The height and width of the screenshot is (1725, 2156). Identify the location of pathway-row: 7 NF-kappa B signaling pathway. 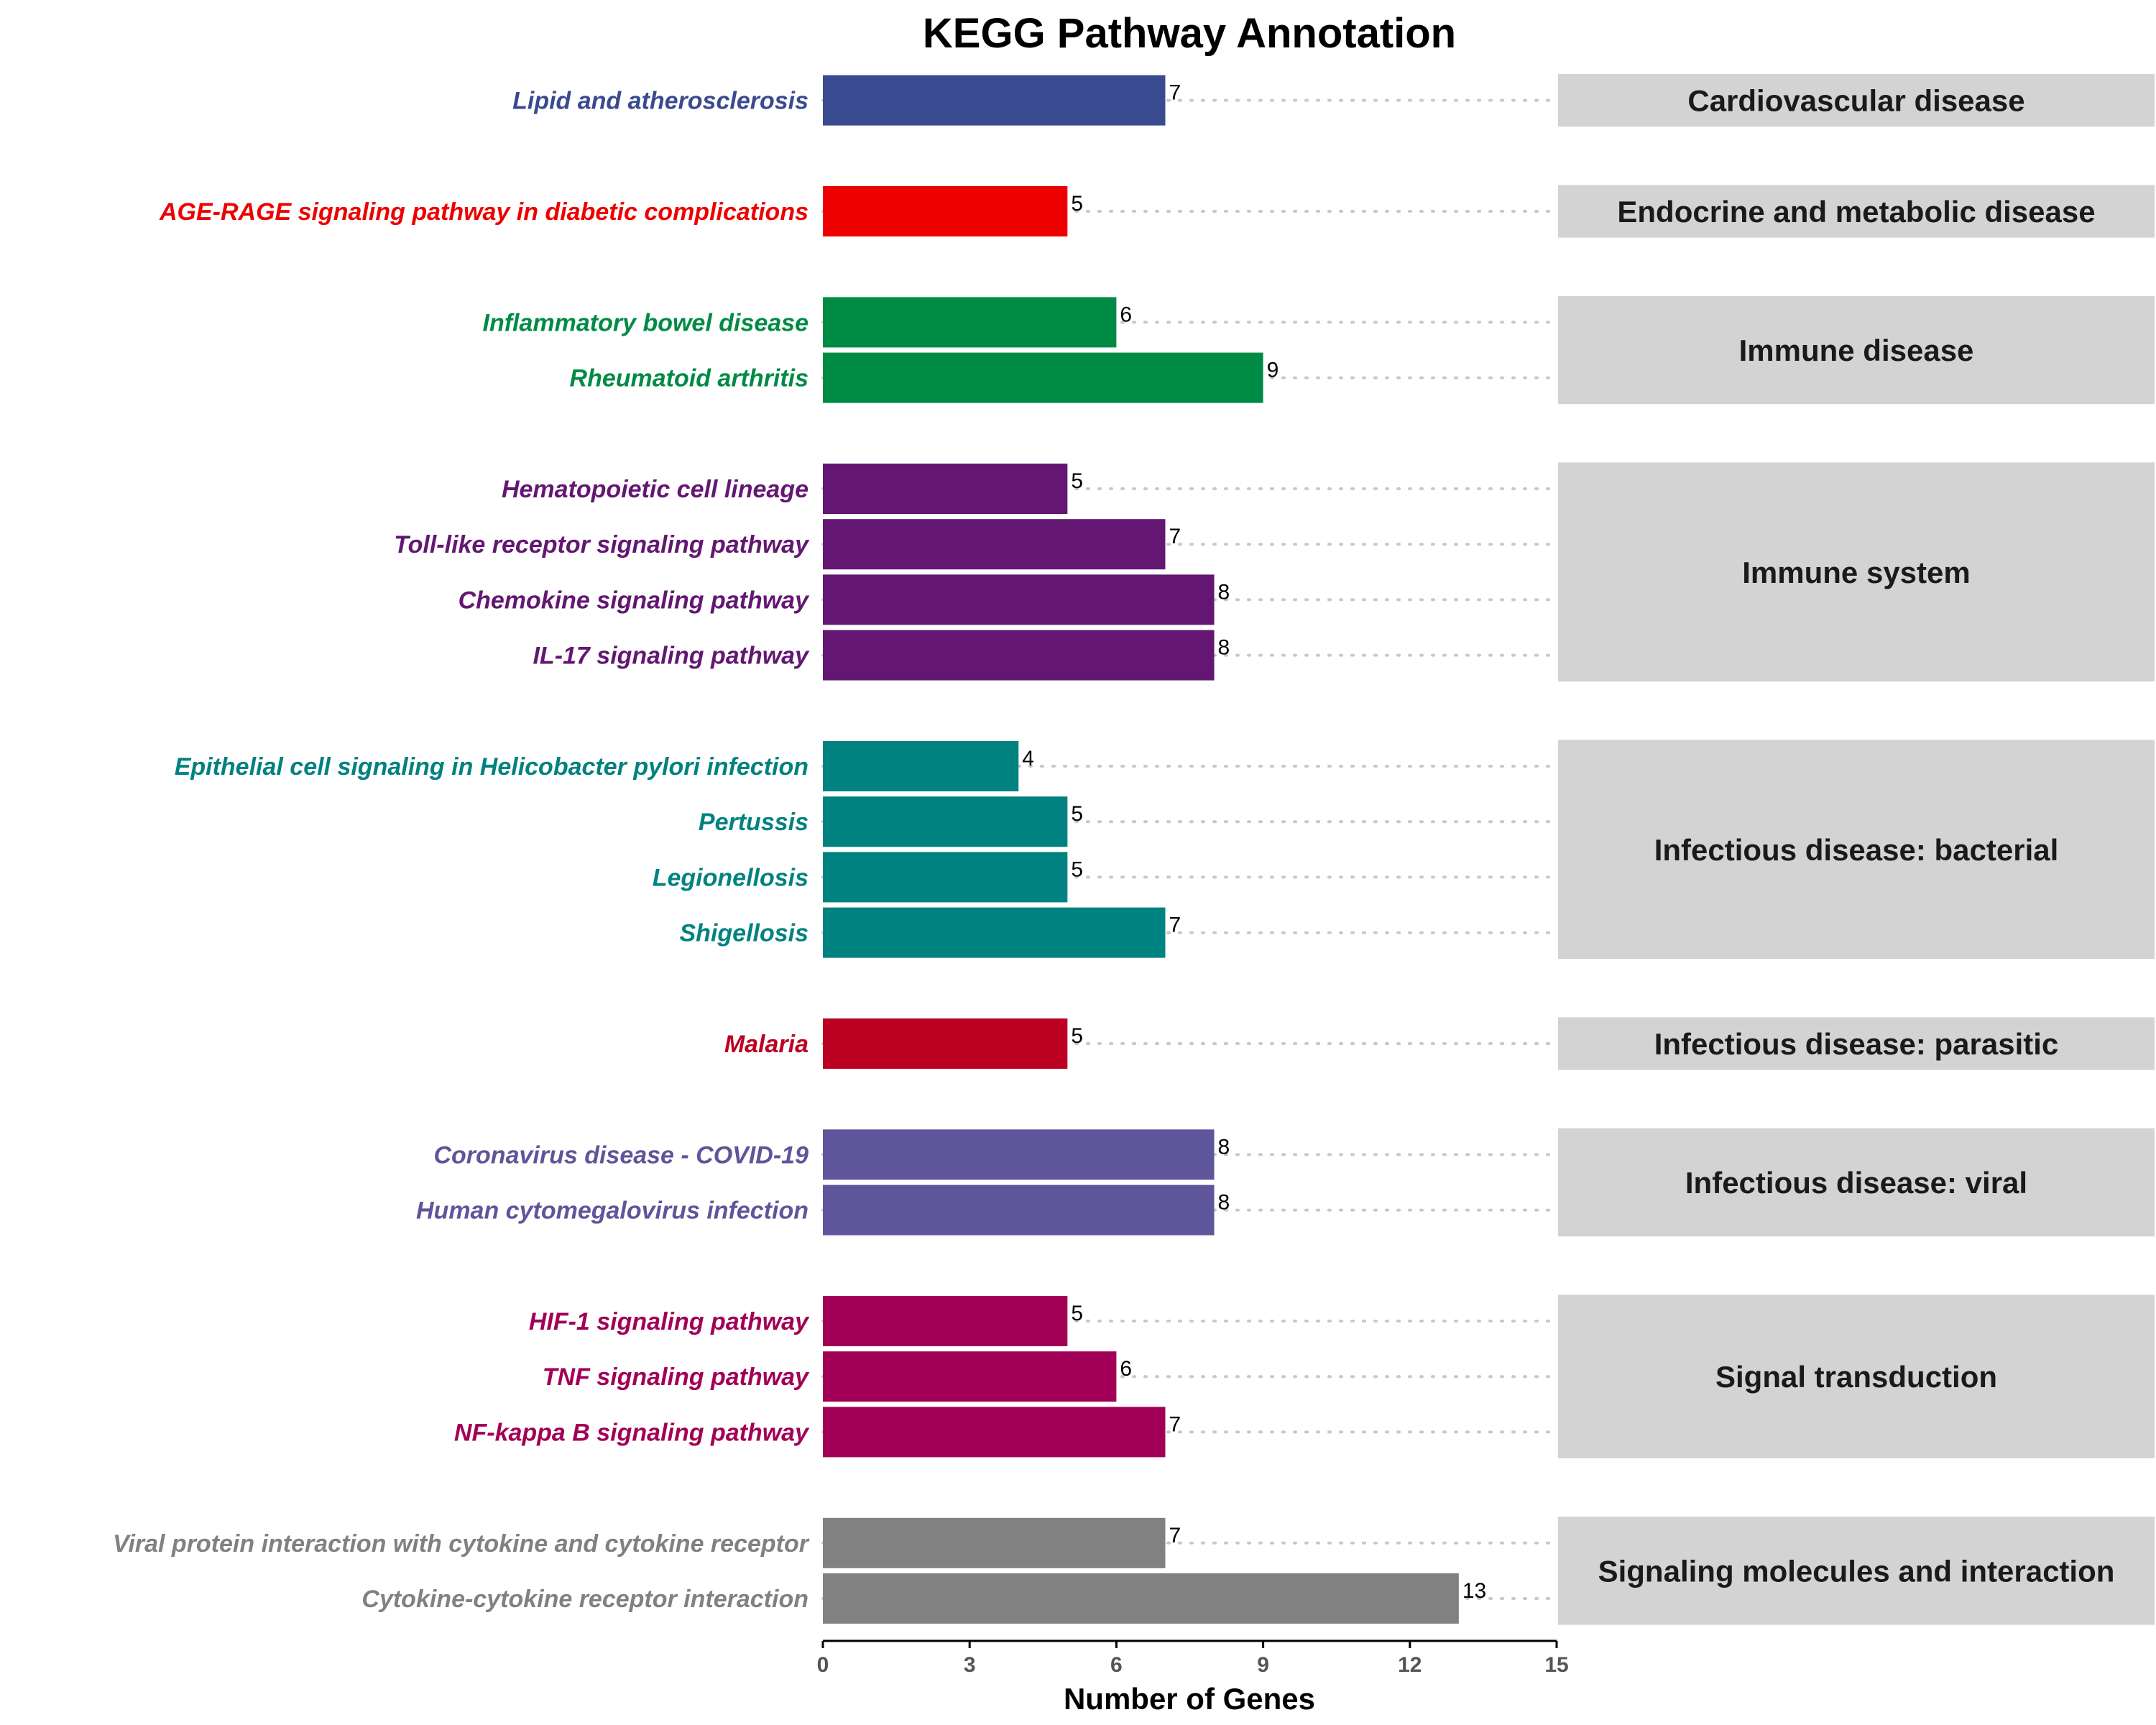
(1006, 1432).